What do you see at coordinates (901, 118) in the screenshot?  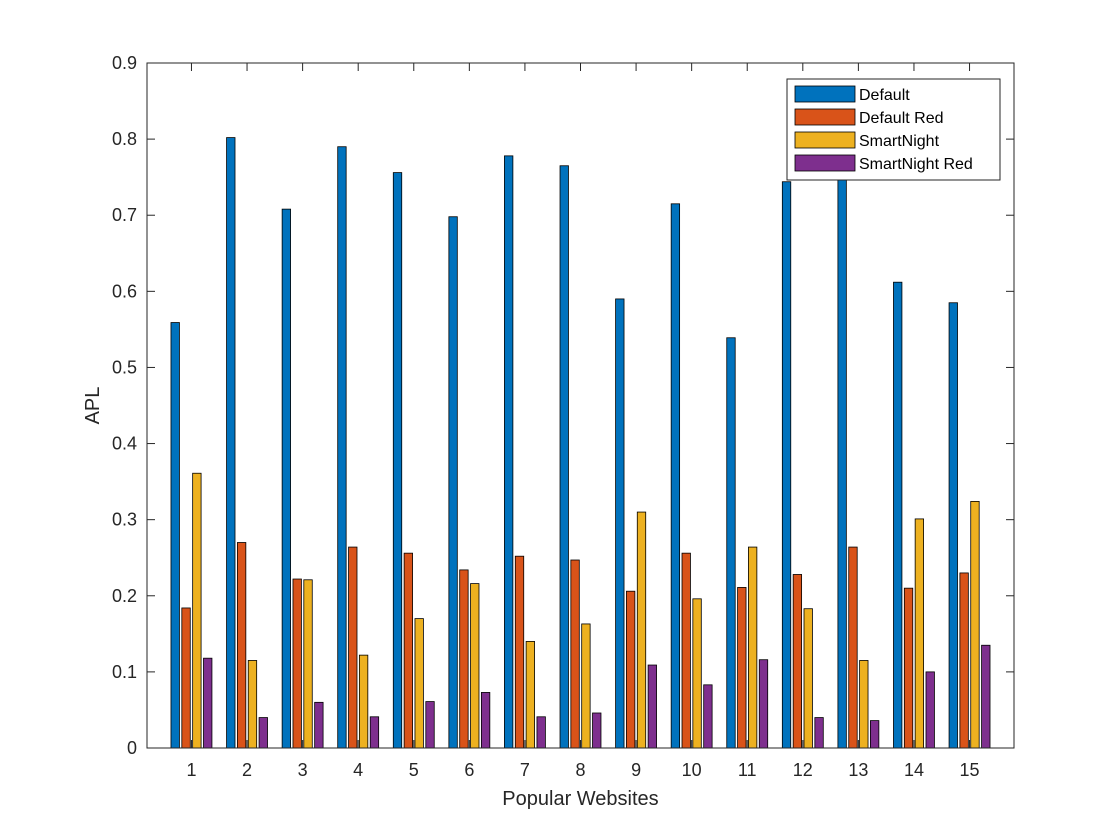 I see `legend-label-default-red: Default Red` at bounding box center [901, 118].